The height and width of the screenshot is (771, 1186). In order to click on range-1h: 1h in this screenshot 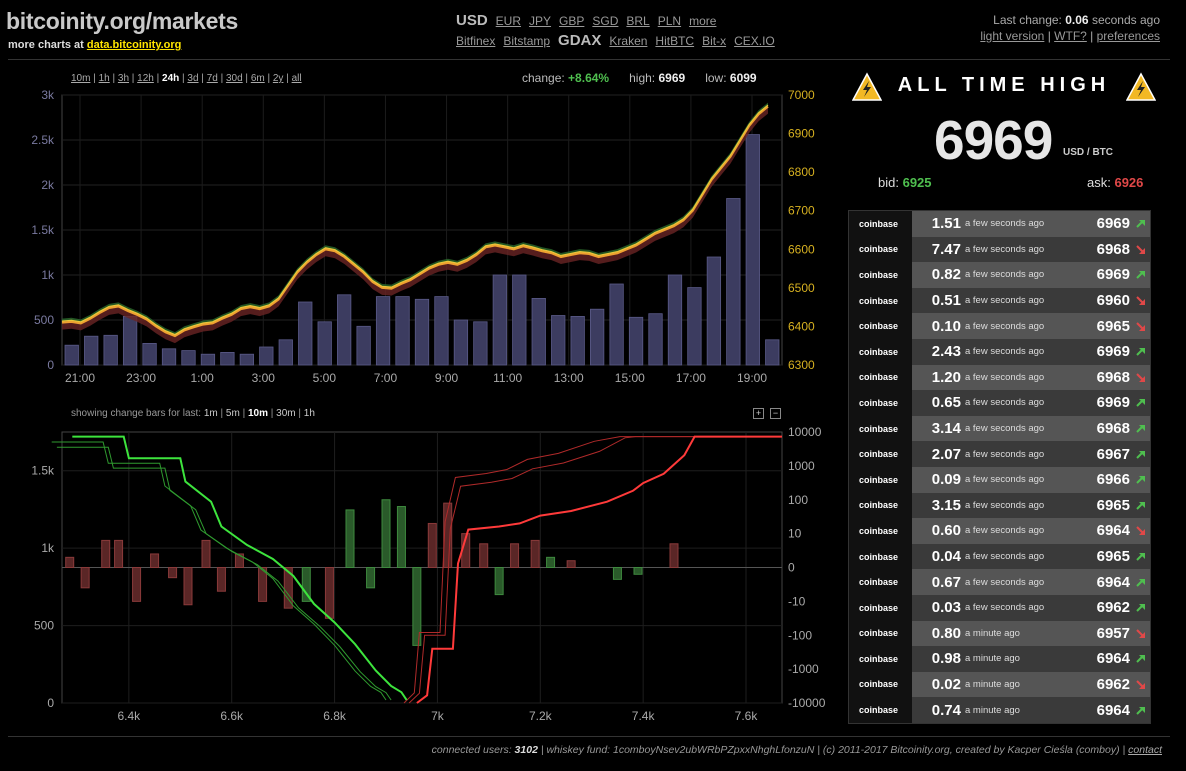, I will do `click(104, 78)`.